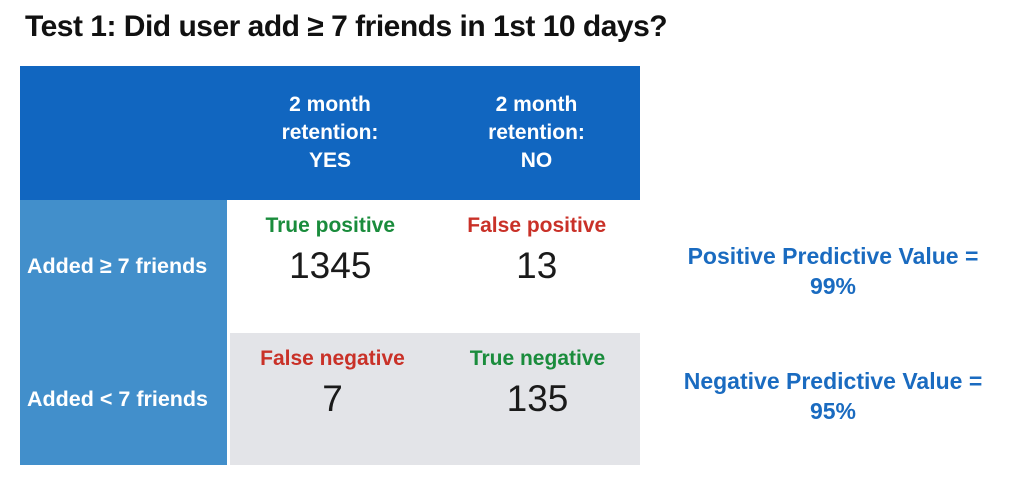  Describe the element at coordinates (123, 332) in the screenshot. I see `row-label-column: Added ≥ 7 friends Added < 7 friends` at that location.